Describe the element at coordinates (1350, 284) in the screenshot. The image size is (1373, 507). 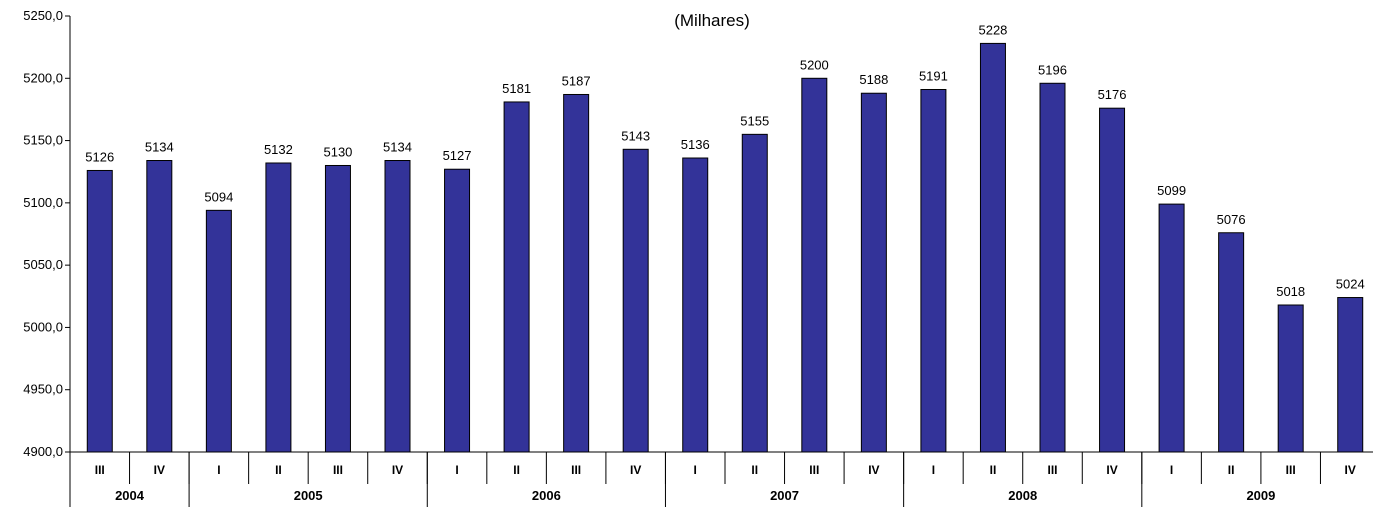
I see `data-label: 5024` at that location.